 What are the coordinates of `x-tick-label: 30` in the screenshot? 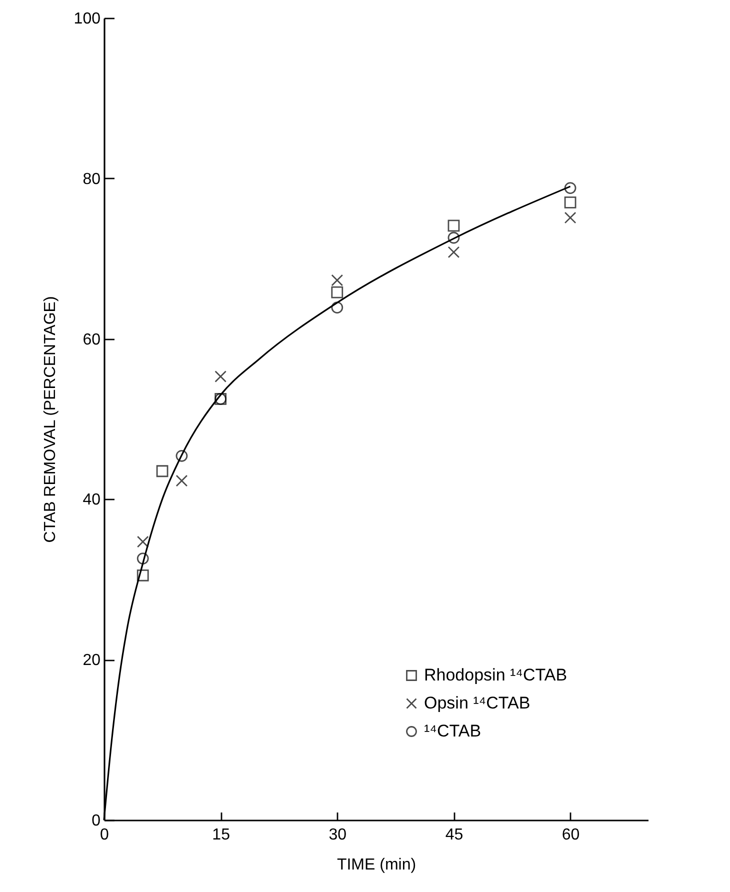 It's located at (337, 835).